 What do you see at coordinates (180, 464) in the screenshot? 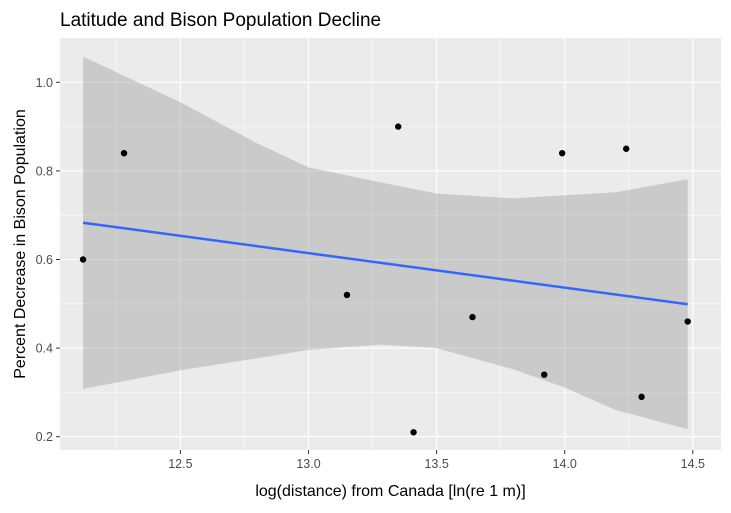
I see `x-tick-label: 12.5` at bounding box center [180, 464].